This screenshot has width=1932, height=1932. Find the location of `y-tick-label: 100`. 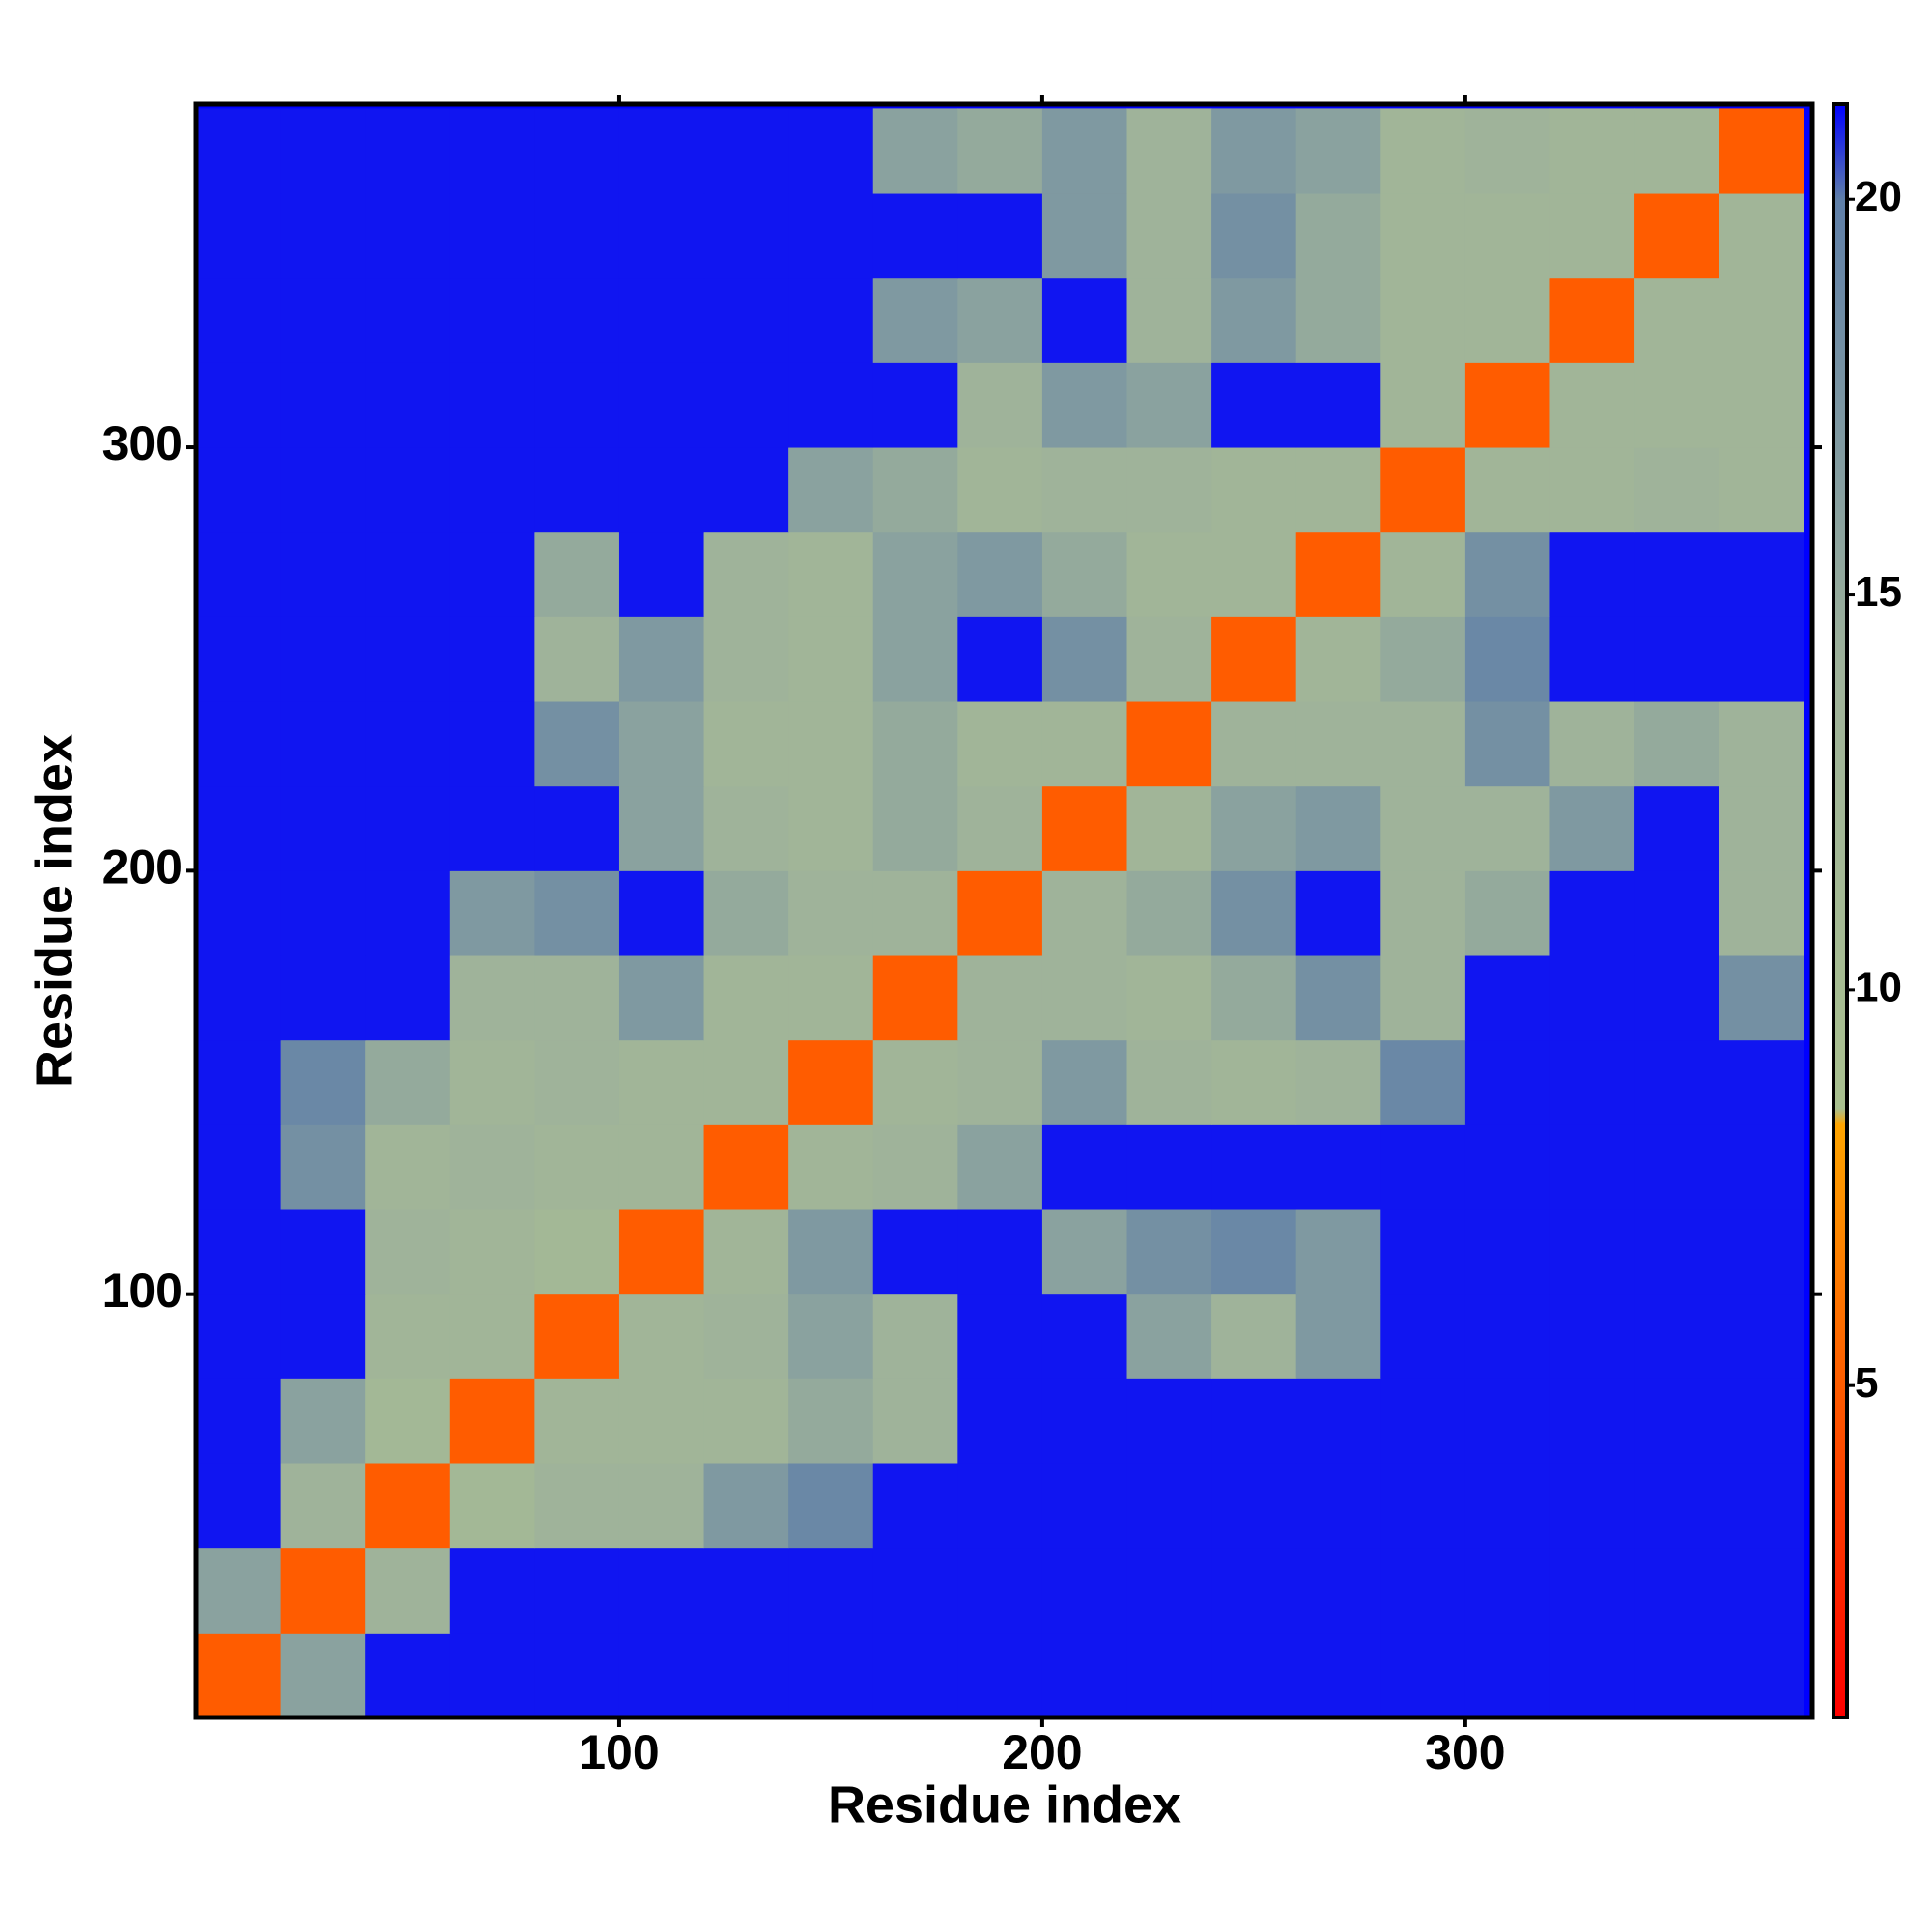

y-tick-label: 100 is located at coordinates (142, 1291).